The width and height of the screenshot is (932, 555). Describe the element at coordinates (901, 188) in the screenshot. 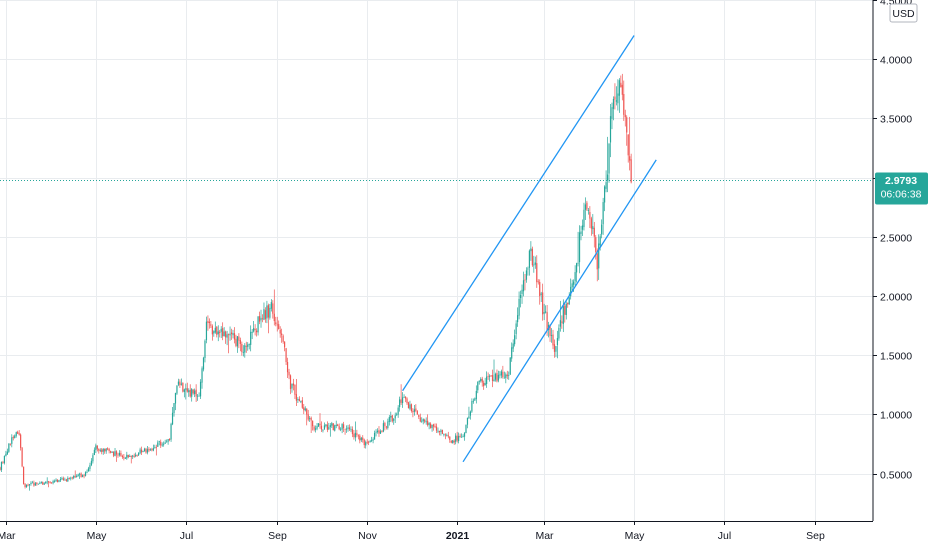

I see `last-price-badge-box` at that location.